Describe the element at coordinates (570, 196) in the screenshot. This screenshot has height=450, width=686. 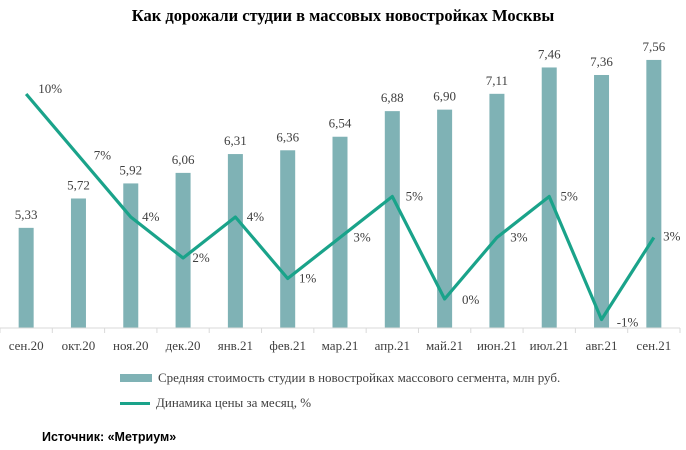
I see `line-label-10: 5%` at that location.